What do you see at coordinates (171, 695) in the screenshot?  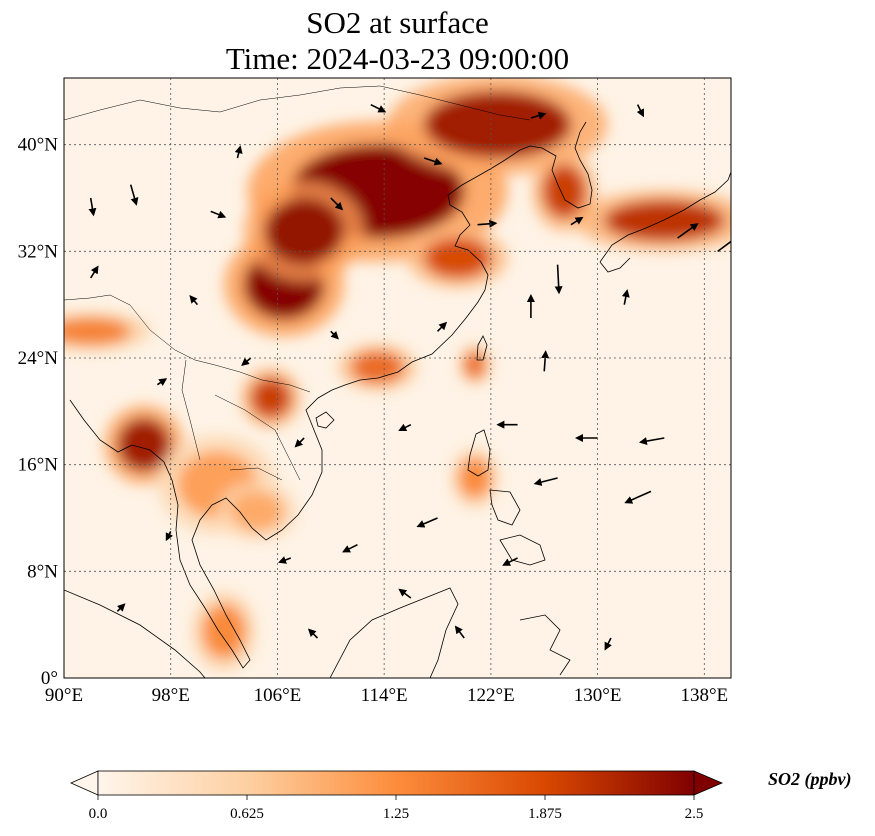 I see `longitude-tick-label: 98°E` at bounding box center [171, 695].